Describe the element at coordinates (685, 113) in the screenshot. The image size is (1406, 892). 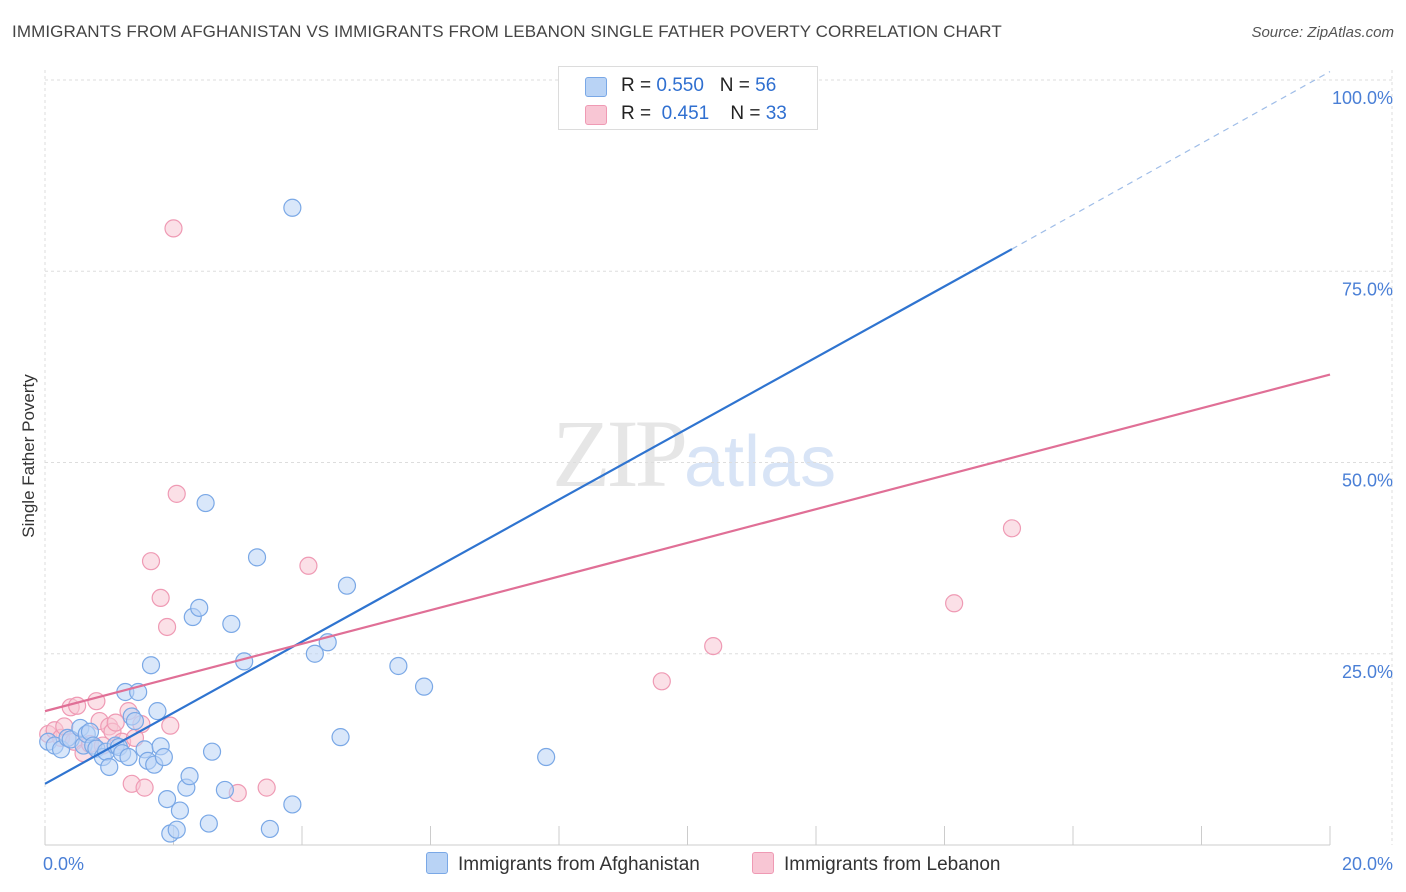
I see `legend-r-value-lebanon: 0.451` at that location.